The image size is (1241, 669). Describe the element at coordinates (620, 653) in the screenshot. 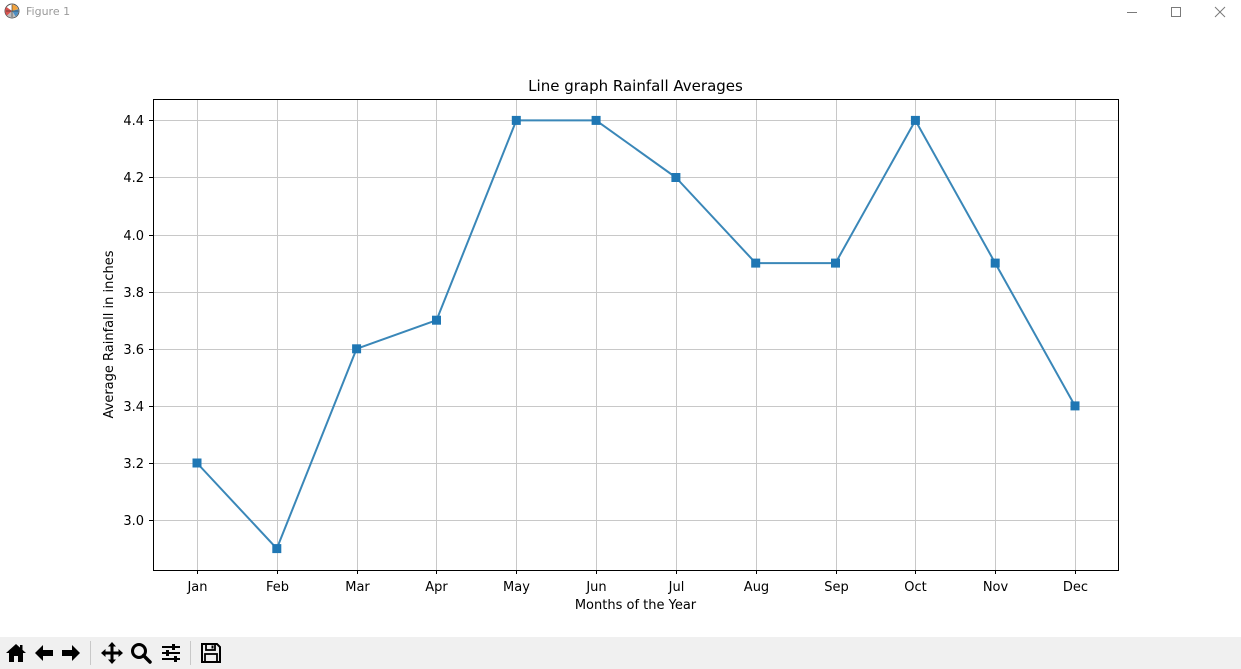

I see `navigation-toolbar` at that location.